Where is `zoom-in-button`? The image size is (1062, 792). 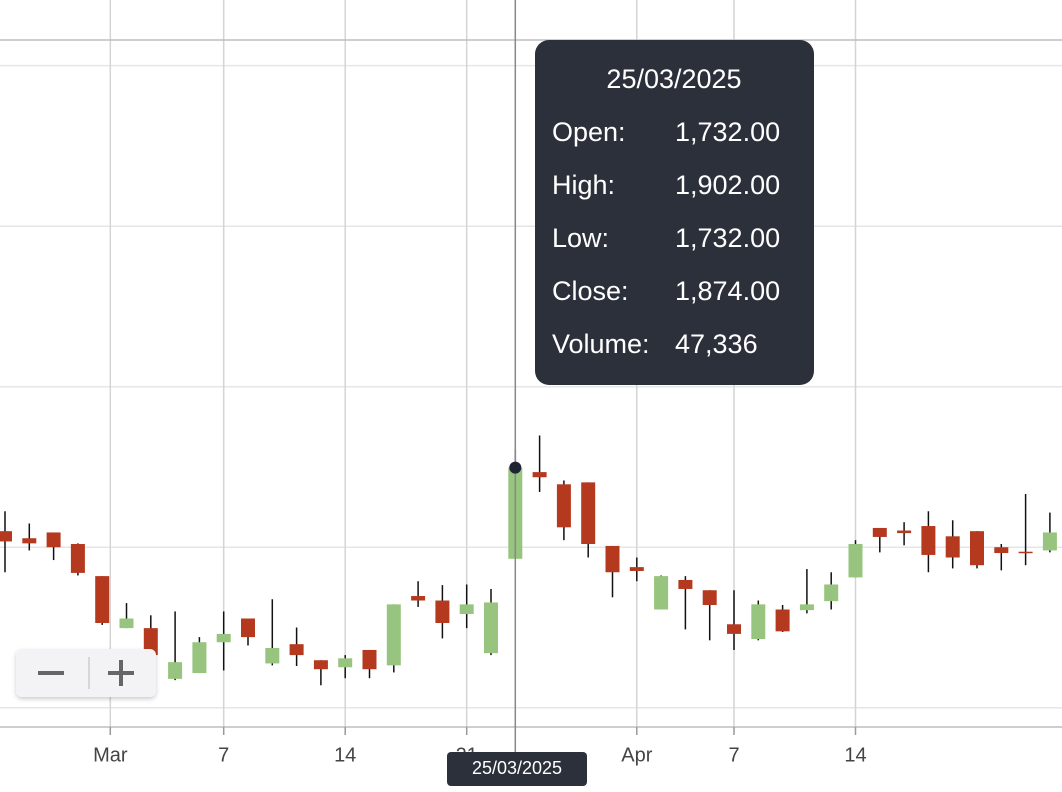
zoom-in-button is located at coordinates (122, 673).